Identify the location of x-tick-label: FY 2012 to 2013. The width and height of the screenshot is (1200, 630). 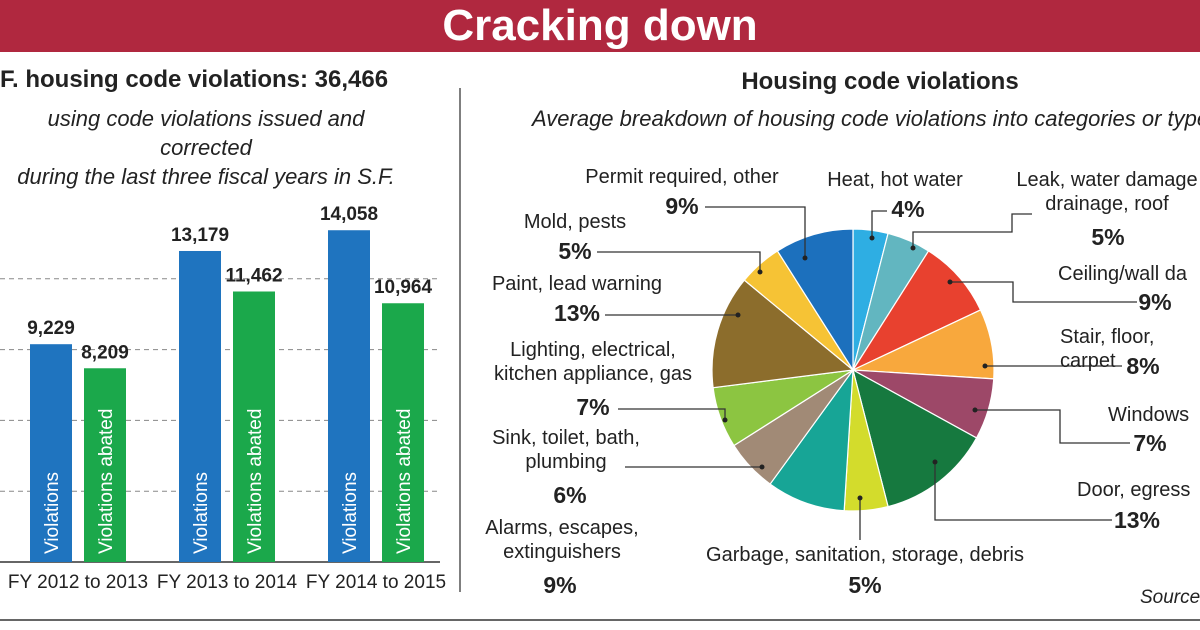
(78, 582).